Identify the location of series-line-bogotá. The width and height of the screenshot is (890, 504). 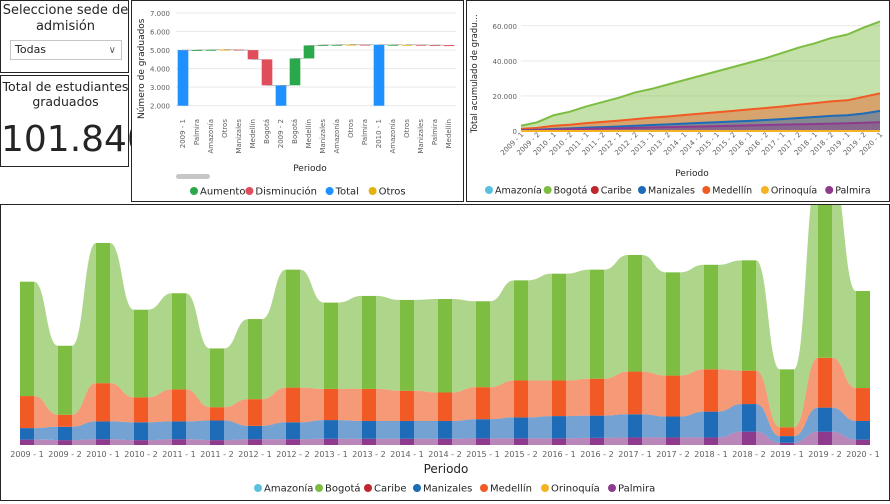
(700, 73).